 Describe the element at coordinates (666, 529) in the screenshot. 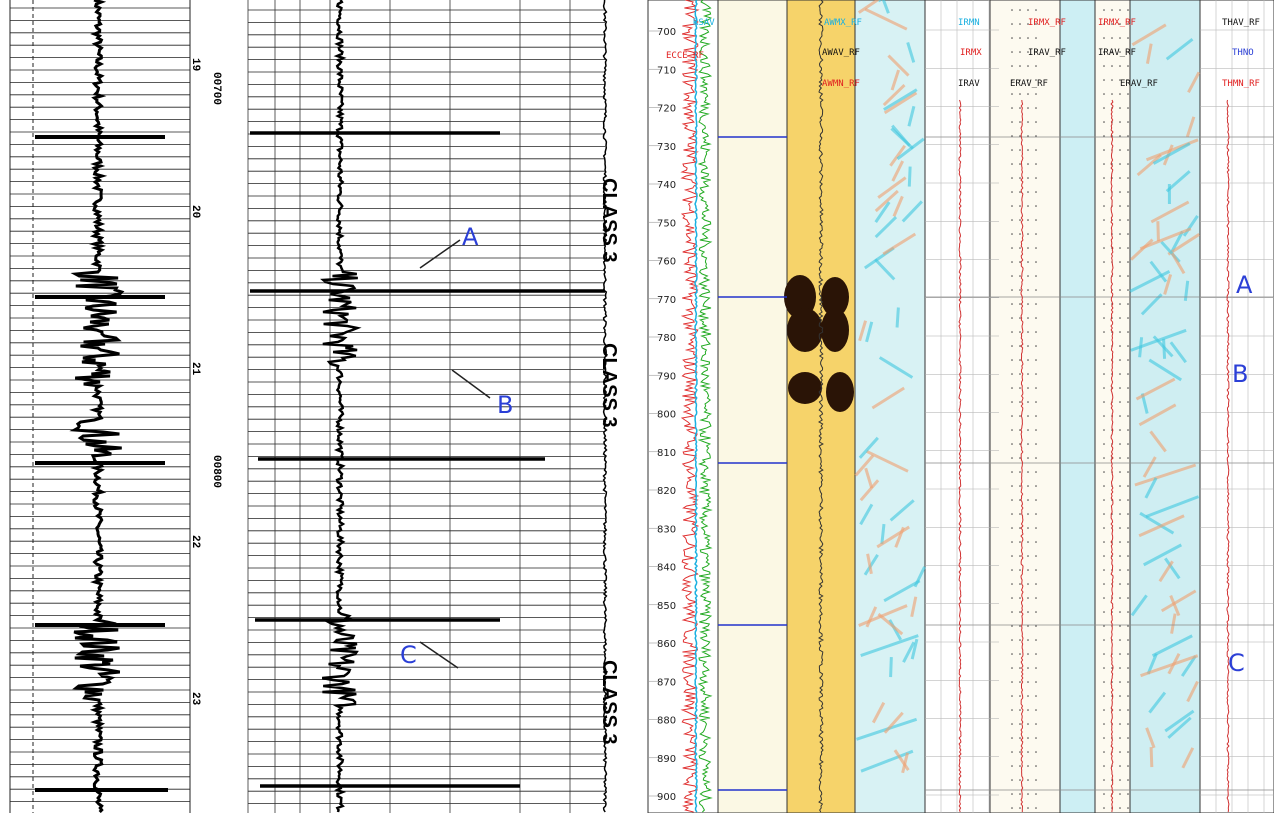

I see `depth-label: 830` at that location.